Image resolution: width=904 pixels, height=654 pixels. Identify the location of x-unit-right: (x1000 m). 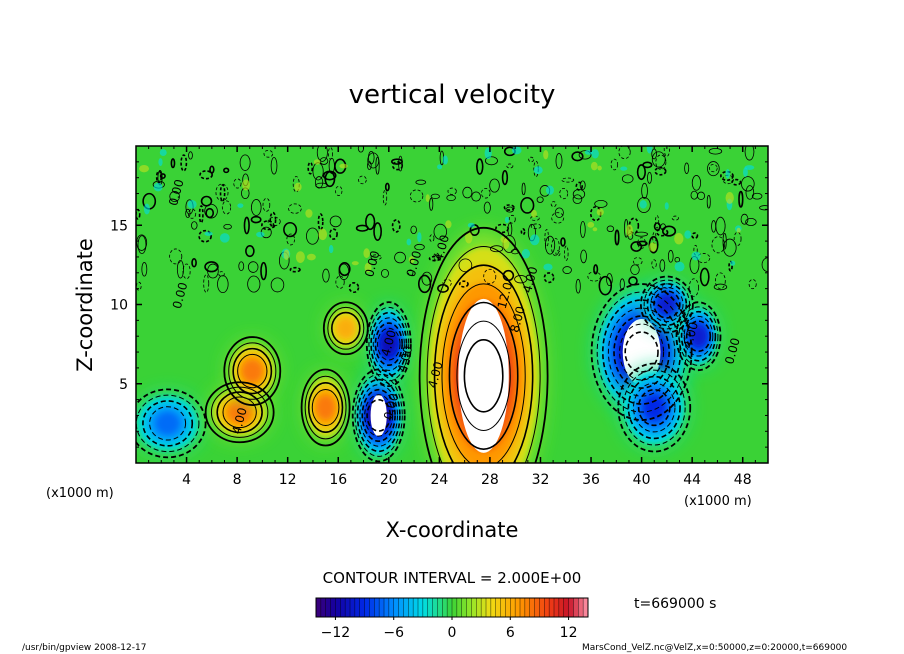
(718, 501).